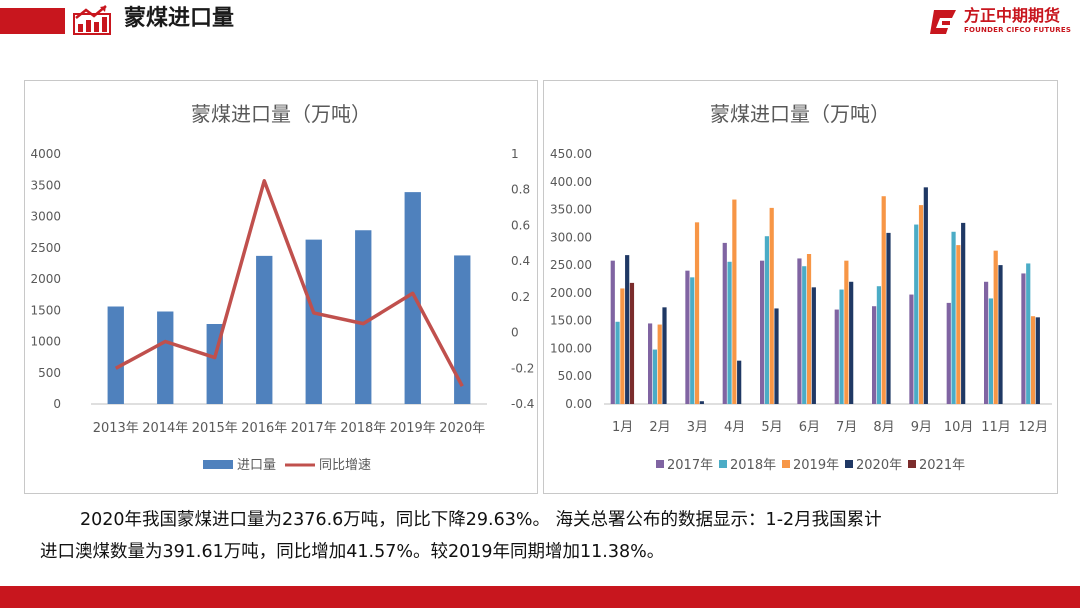 Image resolution: width=1080 pixels, height=608 pixels. What do you see at coordinates (571, 154) in the screenshot?
I see `y-tick-label: 450.00` at bounding box center [571, 154].